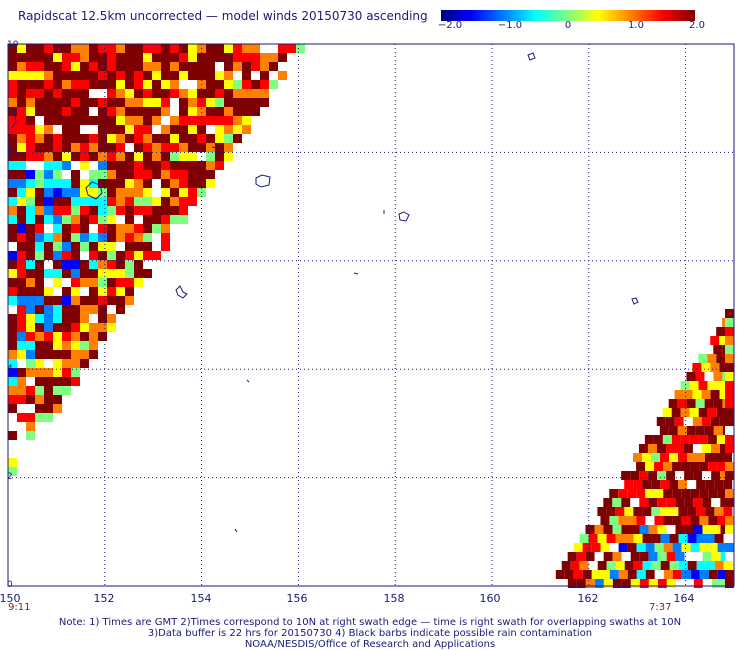 This screenshot has height=650, width=740. I want to click on x-tick-label: 156, so click(297, 598).